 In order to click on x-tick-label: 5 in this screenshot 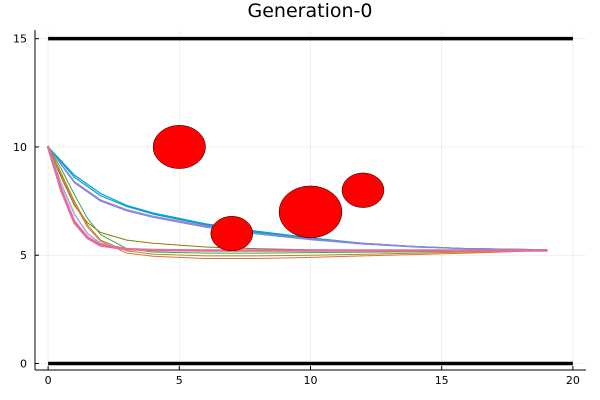, I will do `click(179, 380)`.